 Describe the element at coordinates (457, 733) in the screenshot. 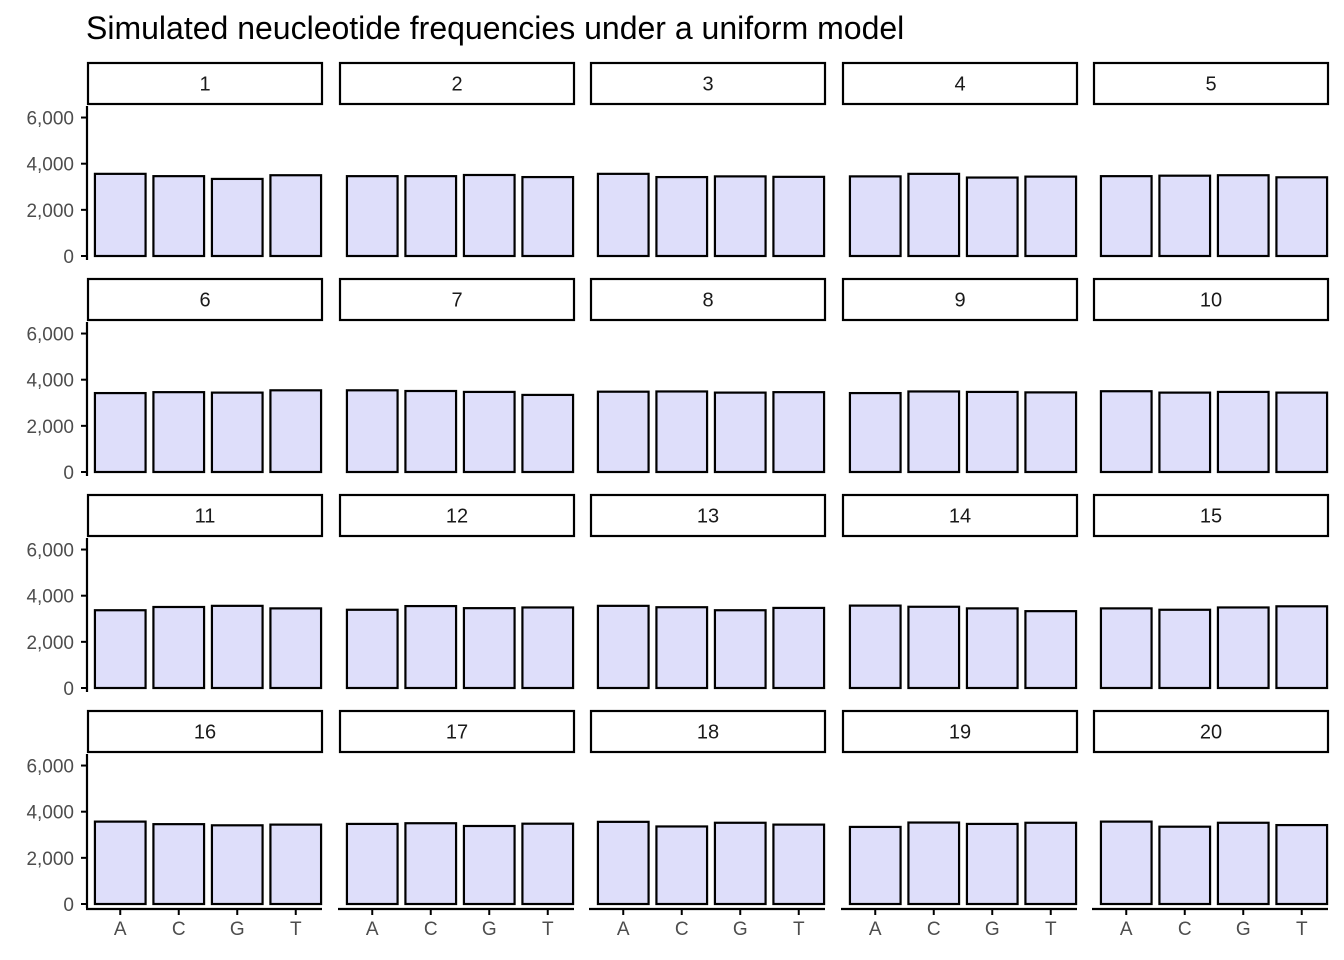

I see `facet-strip-label: 17` at that location.